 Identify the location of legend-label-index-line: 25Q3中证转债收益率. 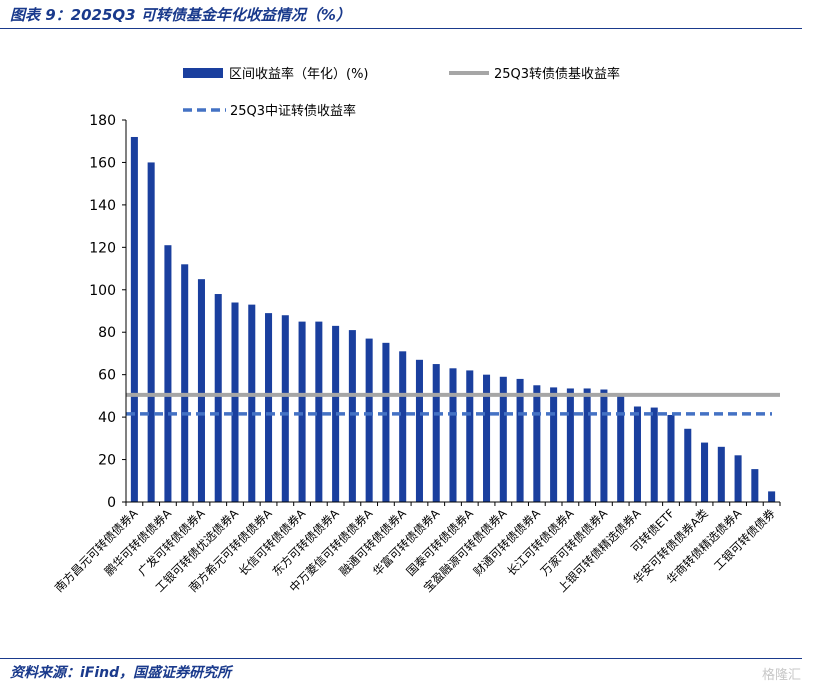
(293, 111).